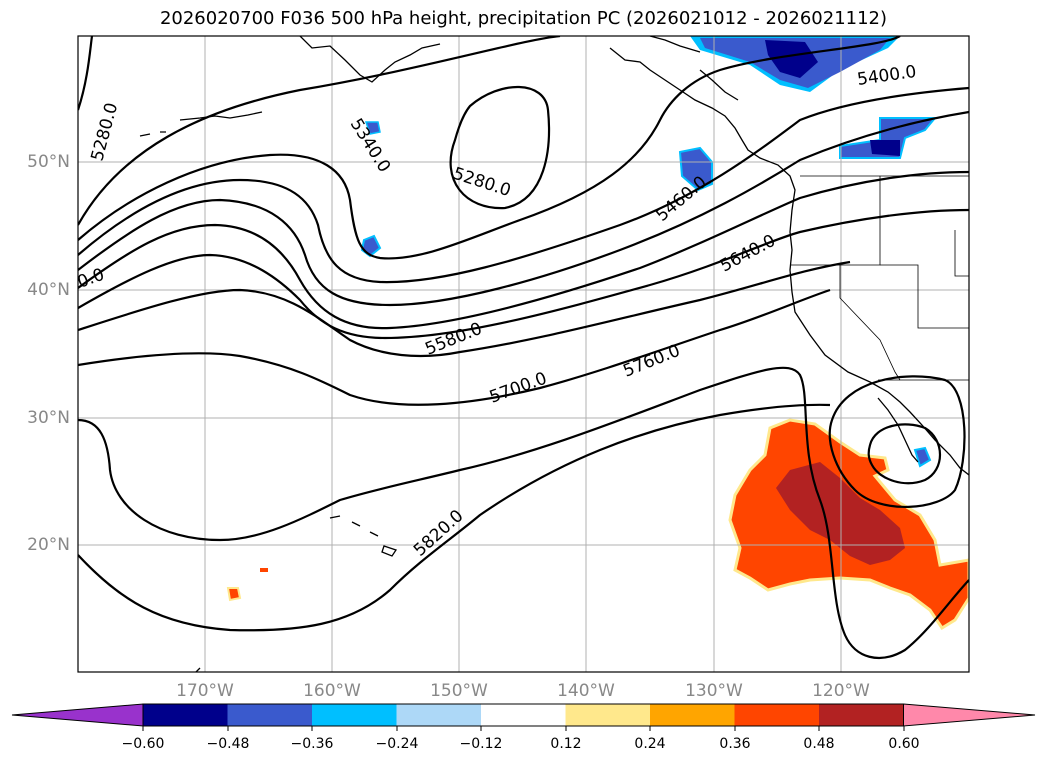  What do you see at coordinates (748, 254) in the screenshot?
I see `contour-label-5640: 5640.0` at bounding box center [748, 254].